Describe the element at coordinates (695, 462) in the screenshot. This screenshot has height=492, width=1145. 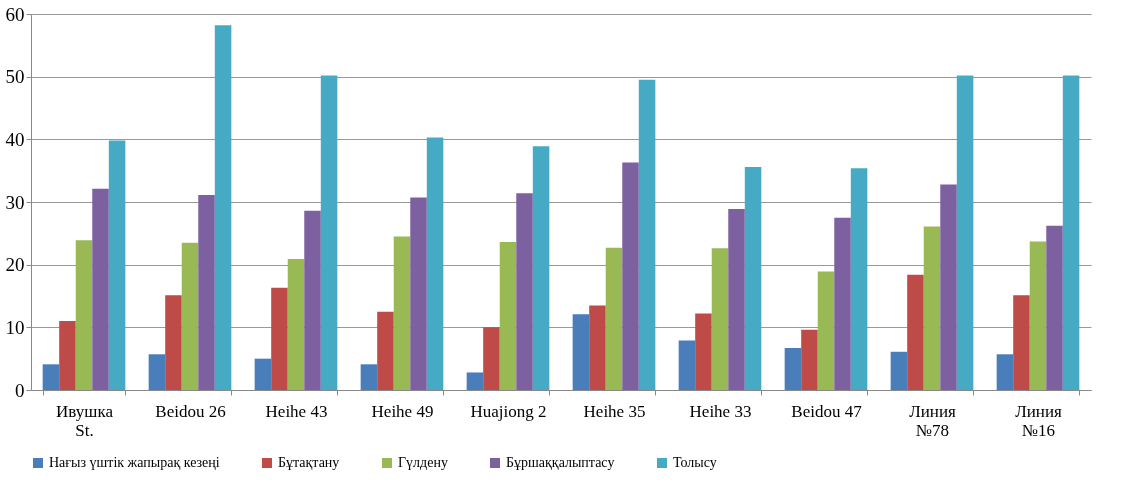
I see `legend-label: Толысу` at that location.